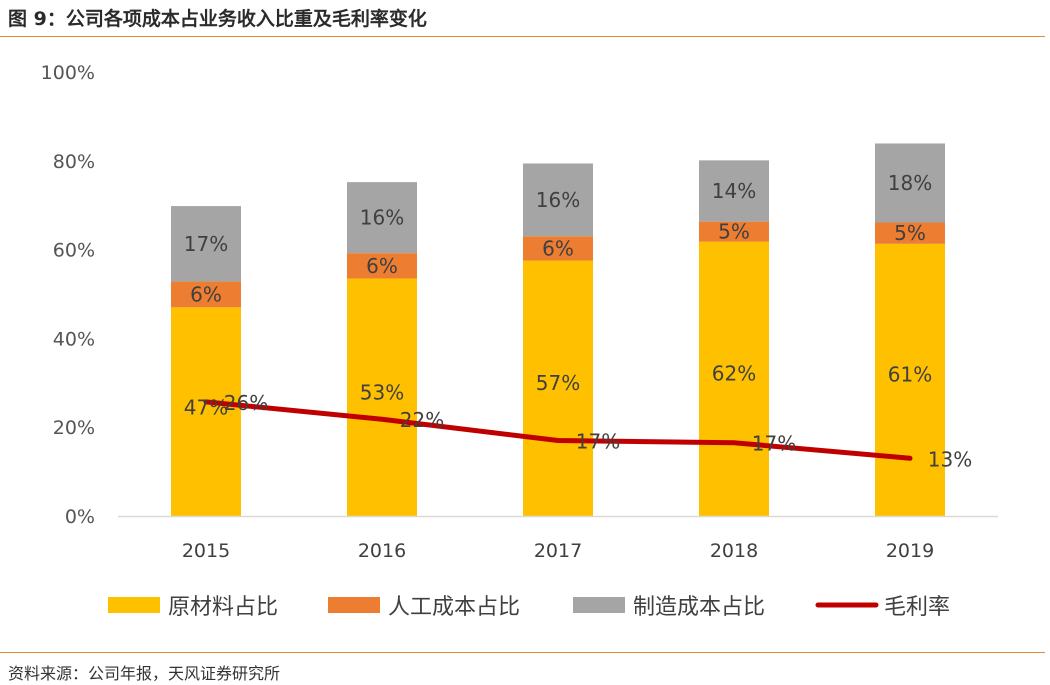 The height and width of the screenshot is (685, 1050). Describe the element at coordinates (522, 652) in the screenshot. I see `bottom-divider` at that location.